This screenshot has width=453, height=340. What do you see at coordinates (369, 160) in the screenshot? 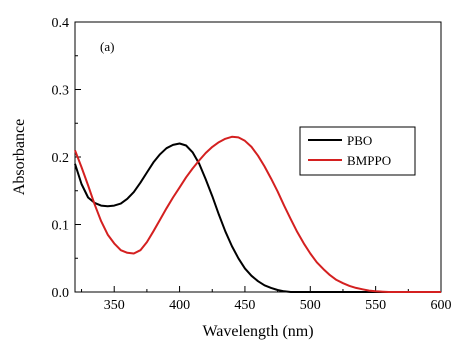
I see `legend-label-bmppo: BMPPO` at bounding box center [369, 160].